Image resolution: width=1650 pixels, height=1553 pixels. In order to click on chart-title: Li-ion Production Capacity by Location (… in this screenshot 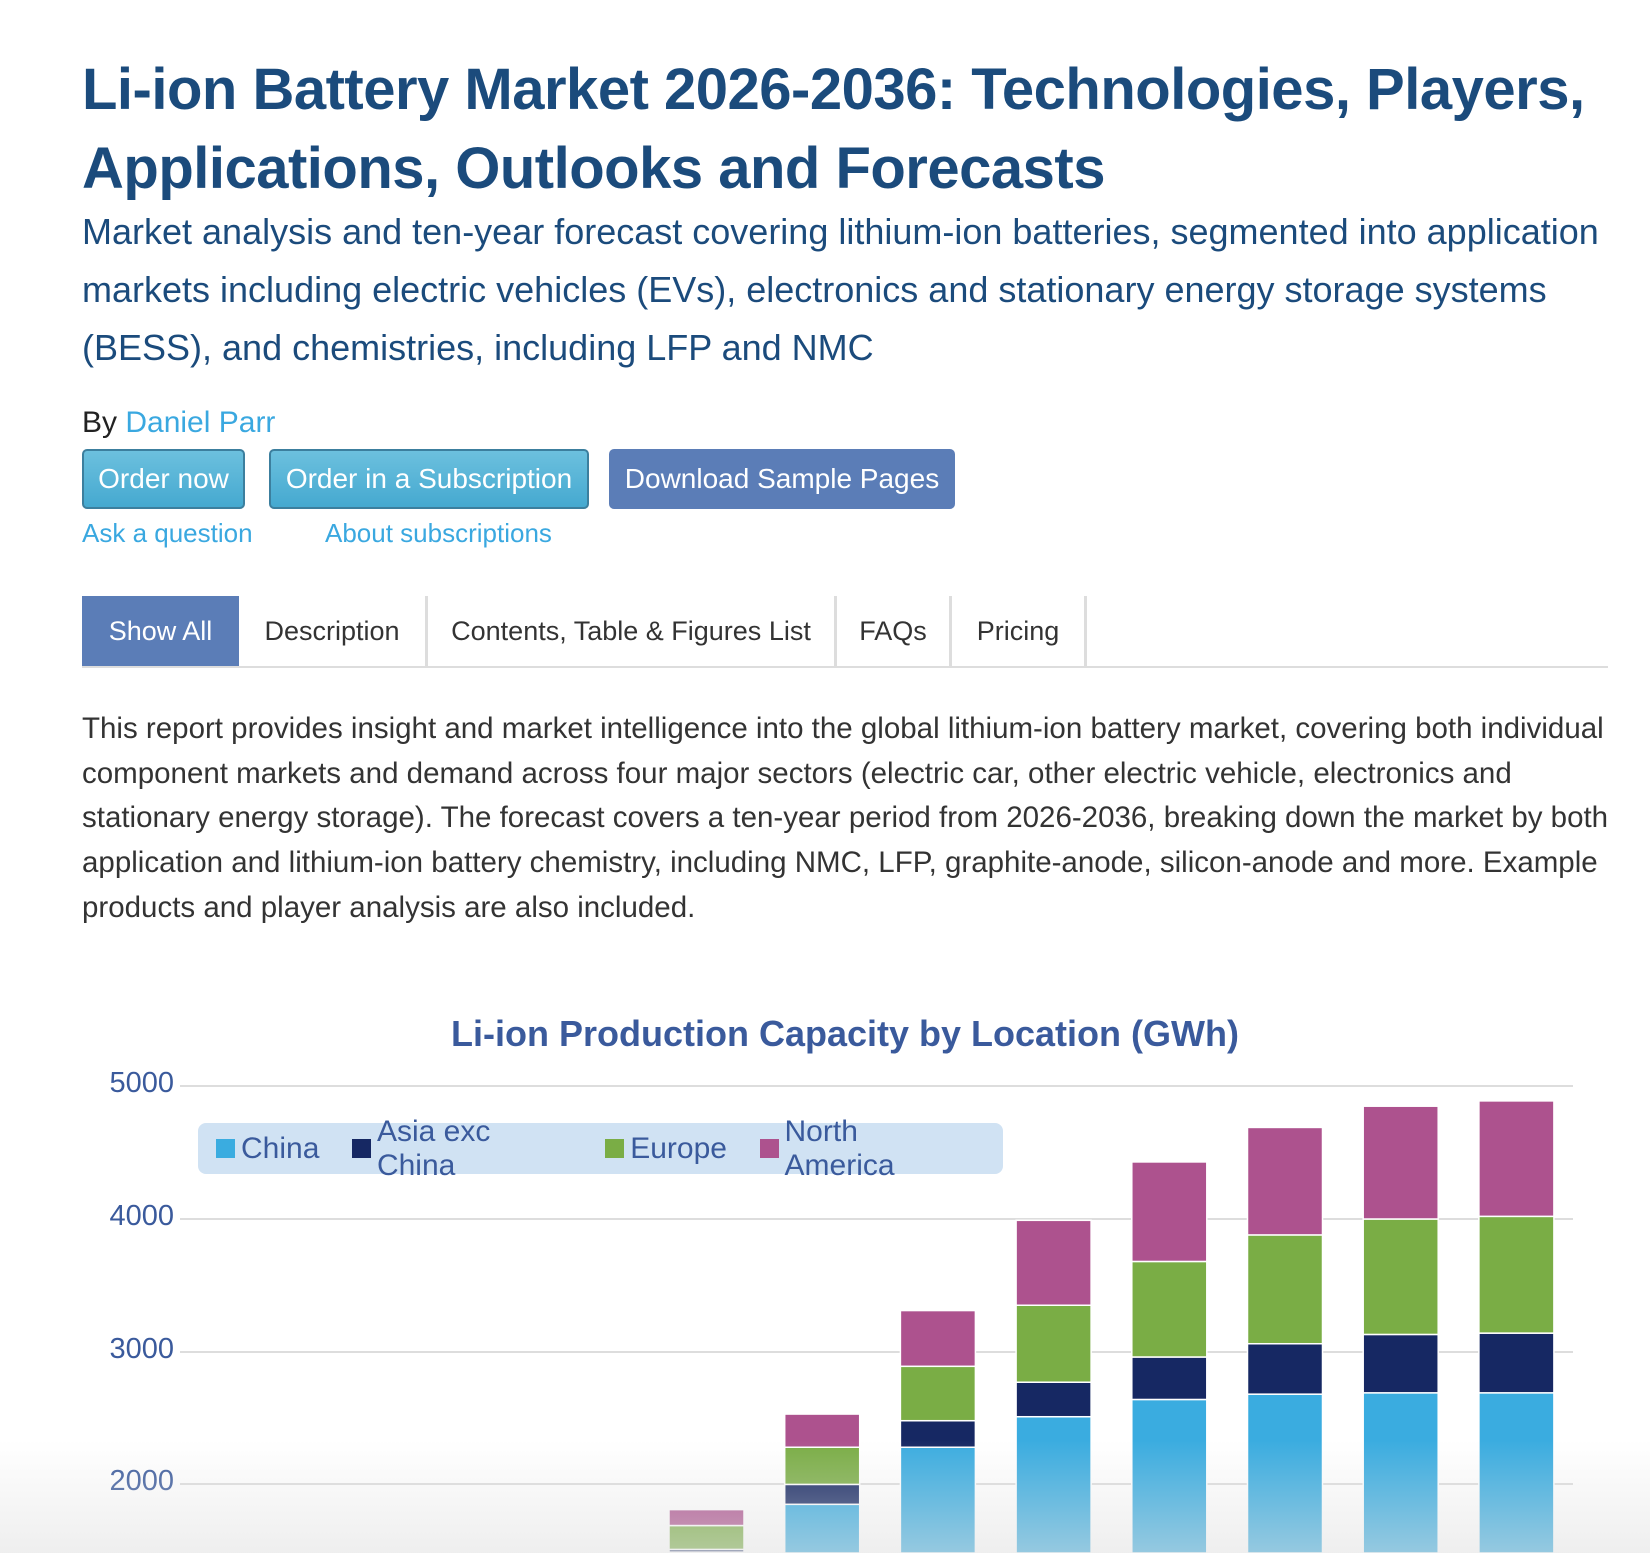, I will do `click(845, 1033)`.